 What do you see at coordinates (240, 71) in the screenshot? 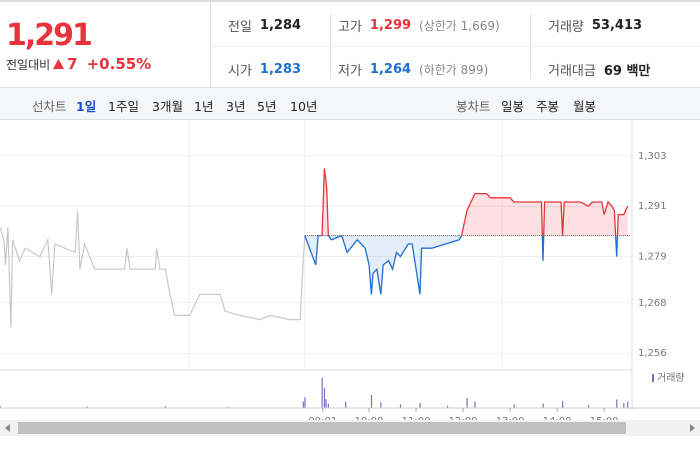
I see `stat-label: 시가` at bounding box center [240, 71].